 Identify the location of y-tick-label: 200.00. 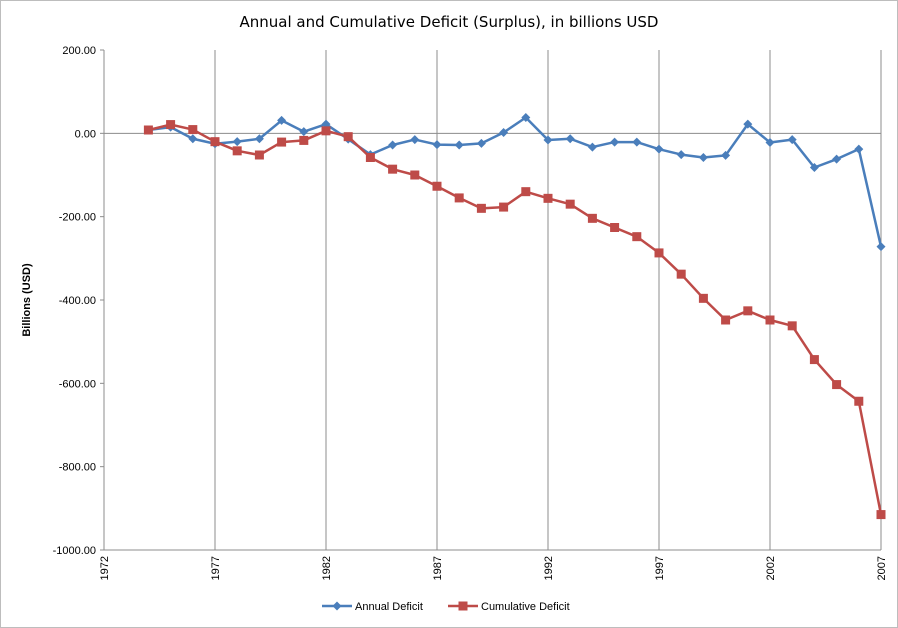
(79, 51).